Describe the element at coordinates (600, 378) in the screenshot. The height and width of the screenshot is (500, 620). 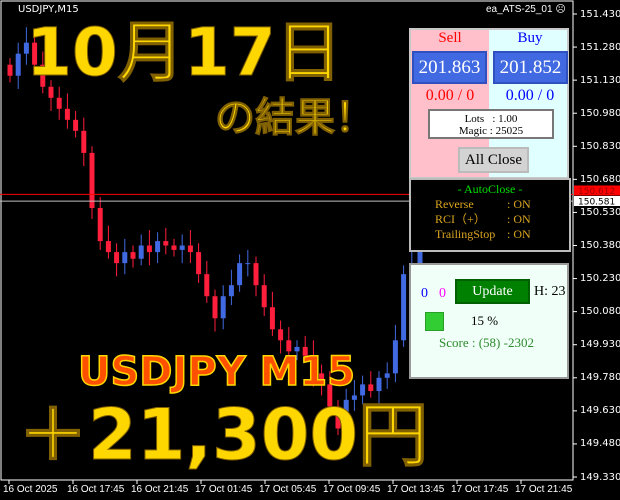
I see `price-tick-label: 149.780` at that location.